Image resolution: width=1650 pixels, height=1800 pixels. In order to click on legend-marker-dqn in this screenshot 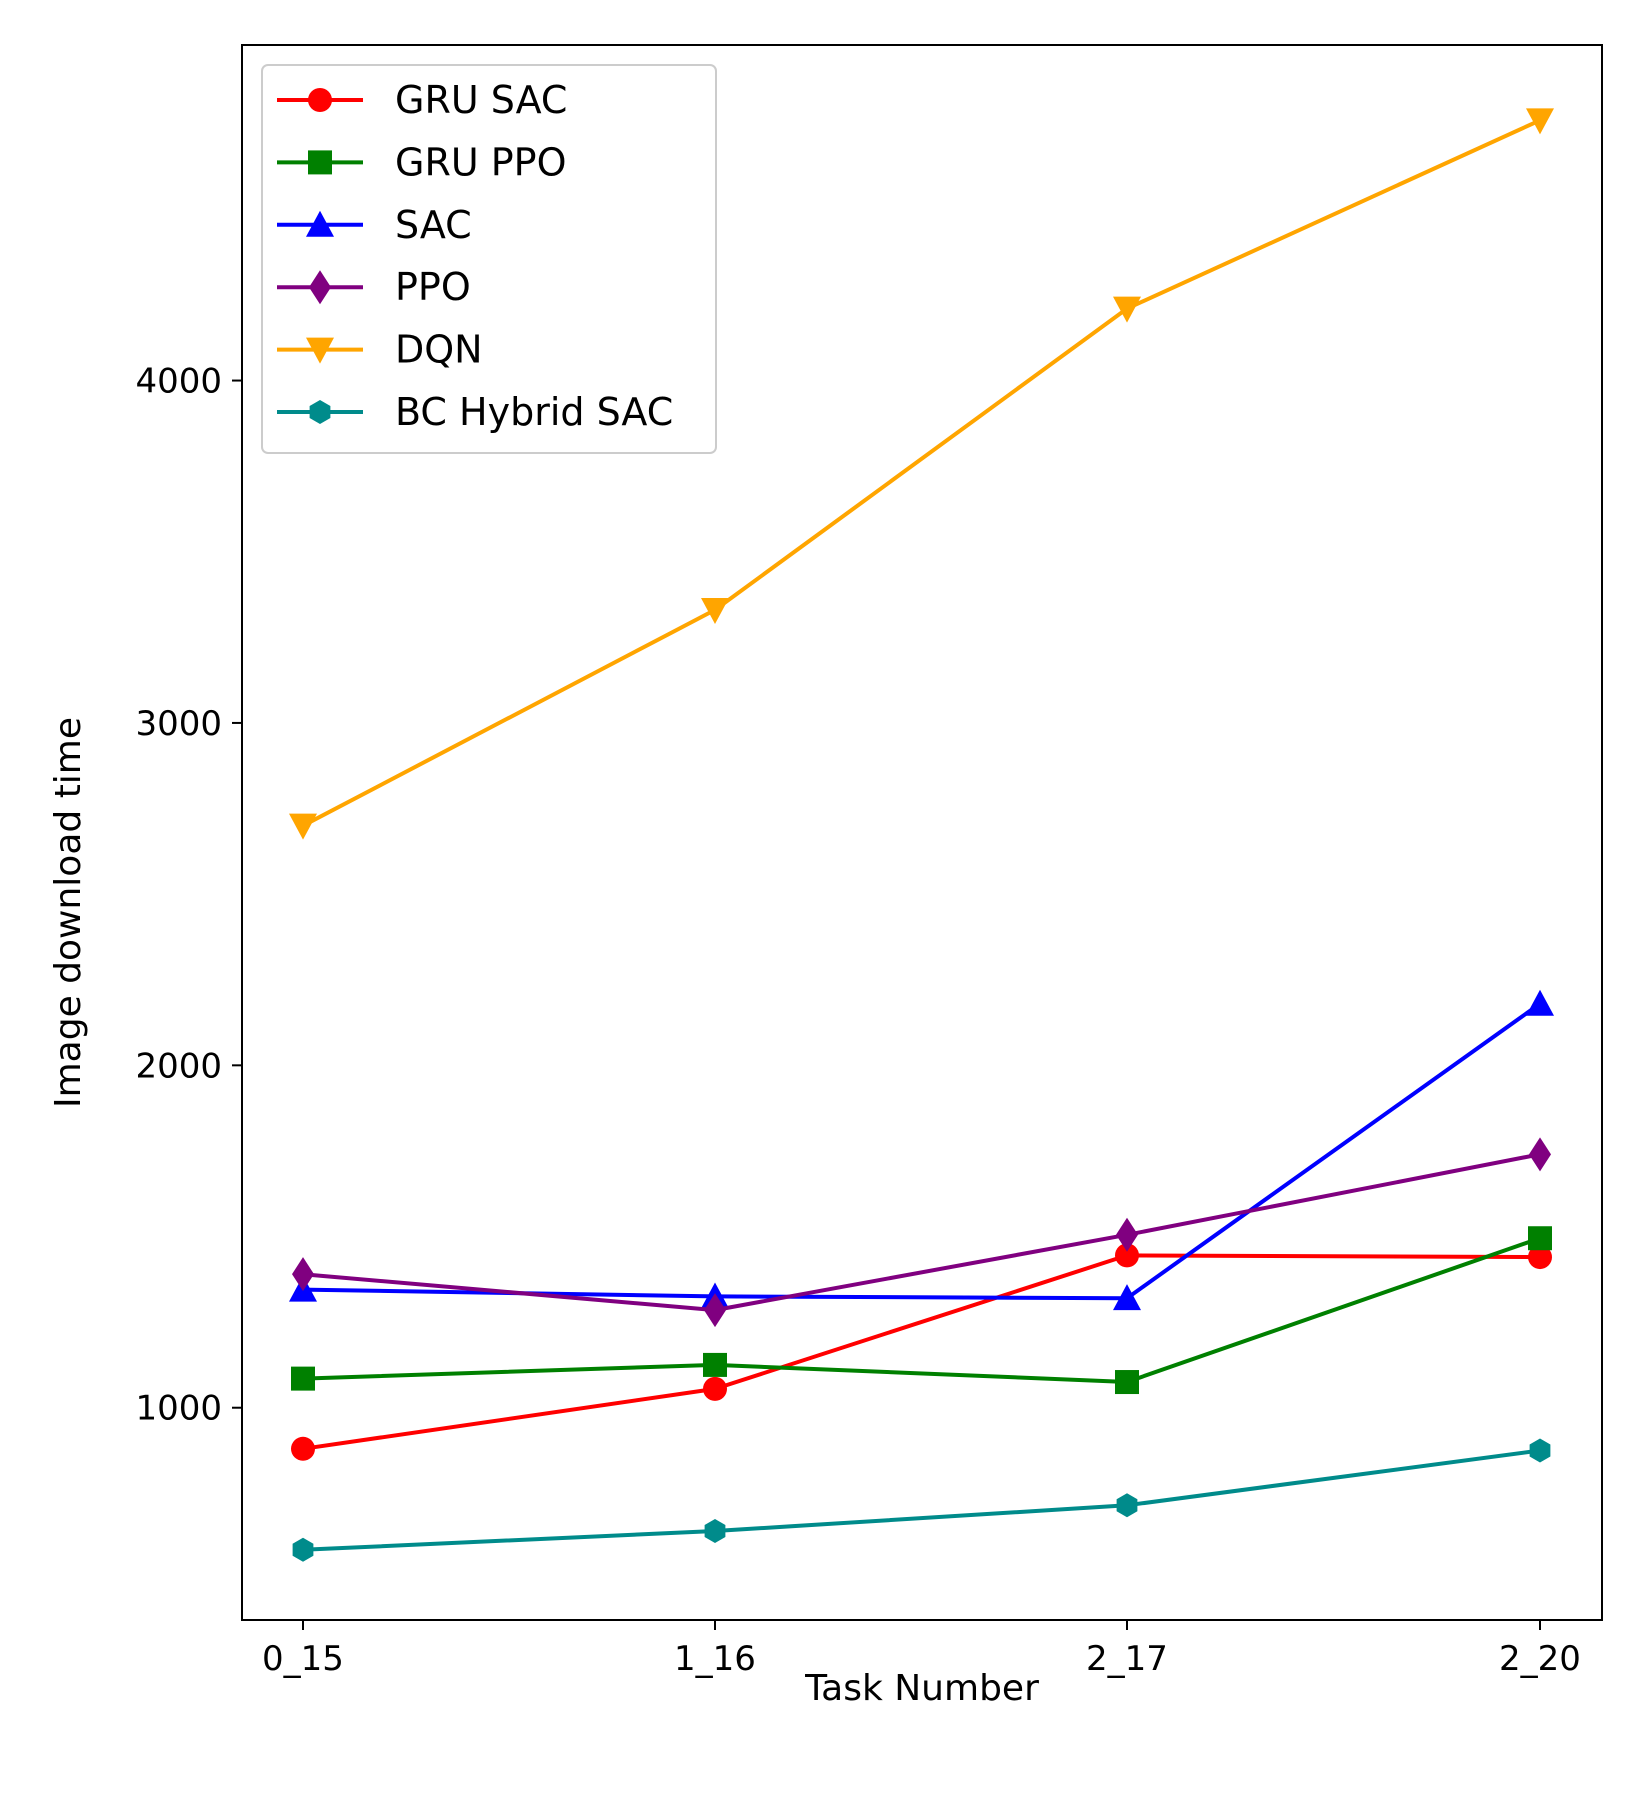, I will do `click(320, 350)`.